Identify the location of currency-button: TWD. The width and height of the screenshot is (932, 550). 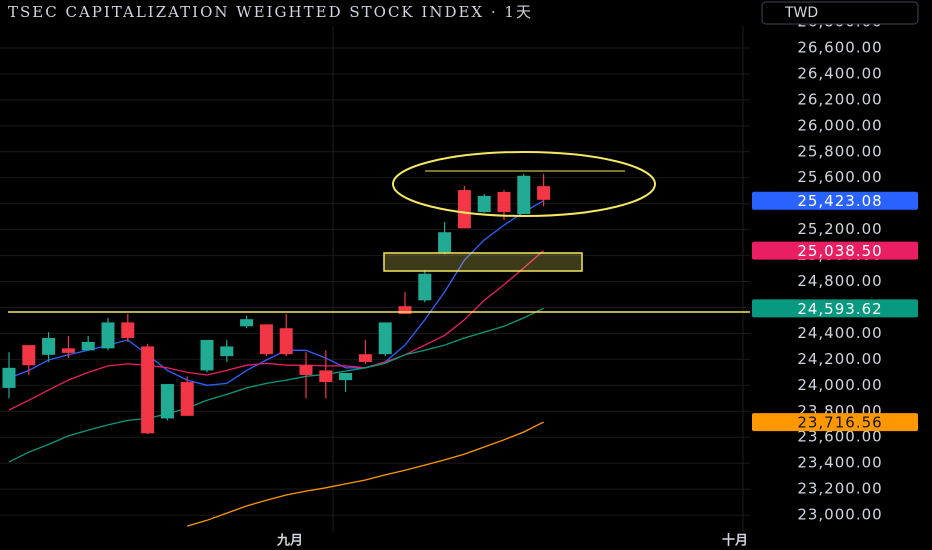
(840, 13).